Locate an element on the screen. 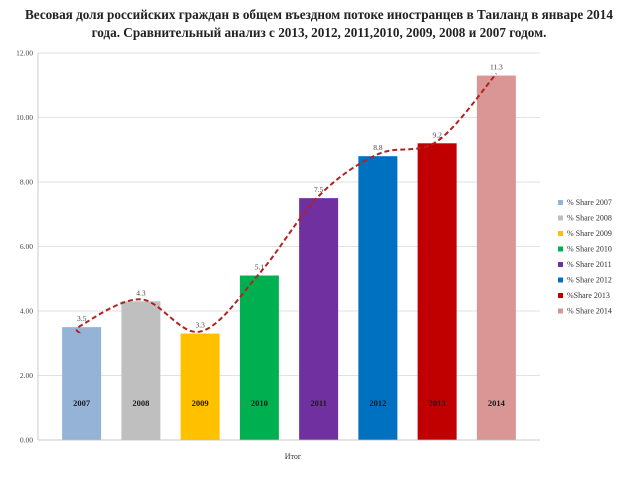 The width and height of the screenshot is (638, 479). y-tick-label: 2.00 is located at coordinates (26, 375).